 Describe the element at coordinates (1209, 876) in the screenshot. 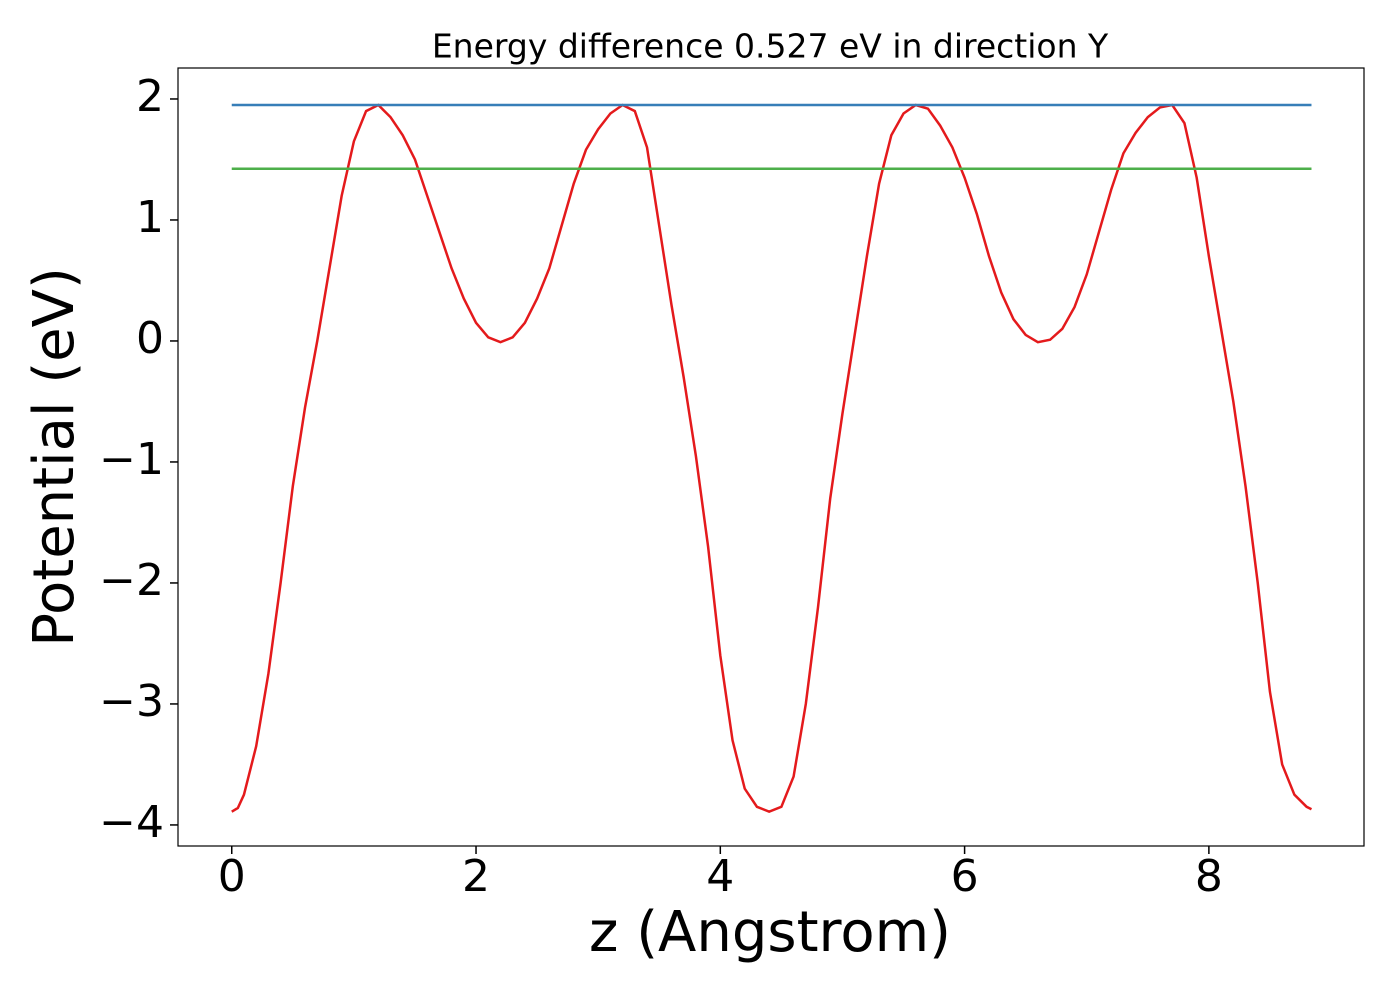

I see `x-tick-label: 8` at that location.